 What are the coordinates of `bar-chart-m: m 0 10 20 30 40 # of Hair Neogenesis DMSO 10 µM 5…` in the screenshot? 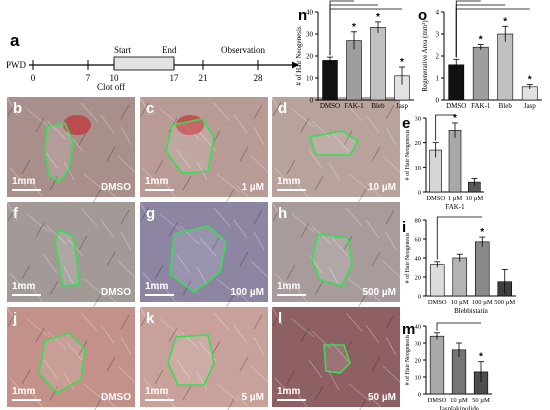 It's located at (447, 365).